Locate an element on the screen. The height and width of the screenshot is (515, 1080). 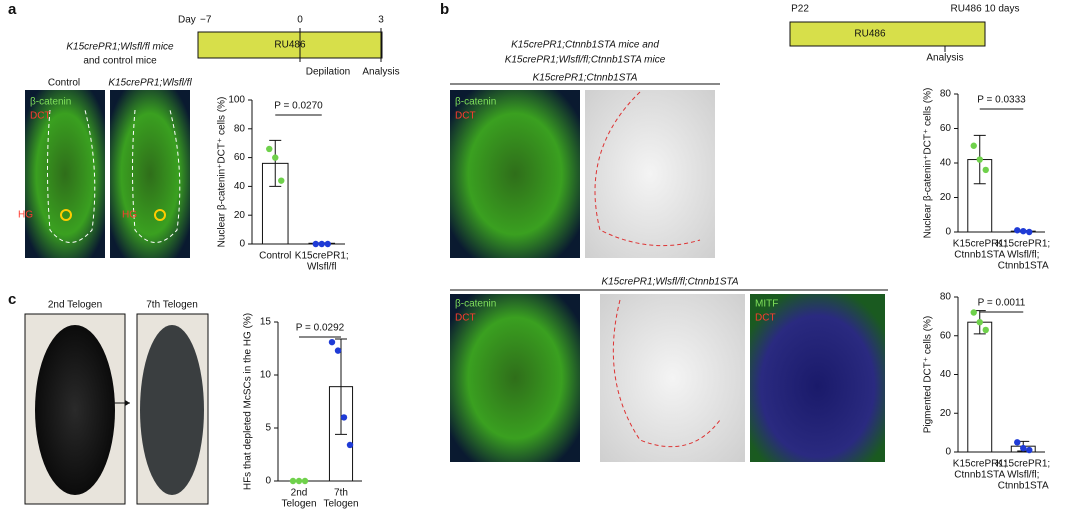
x-tick-label: Wlsfl/fl is located at coordinates (321, 267).